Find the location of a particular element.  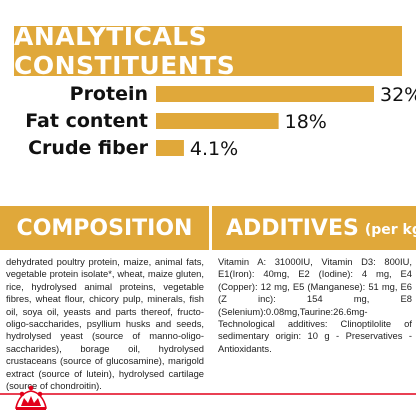

additives-unit: (per kg) is located at coordinates (390, 230).